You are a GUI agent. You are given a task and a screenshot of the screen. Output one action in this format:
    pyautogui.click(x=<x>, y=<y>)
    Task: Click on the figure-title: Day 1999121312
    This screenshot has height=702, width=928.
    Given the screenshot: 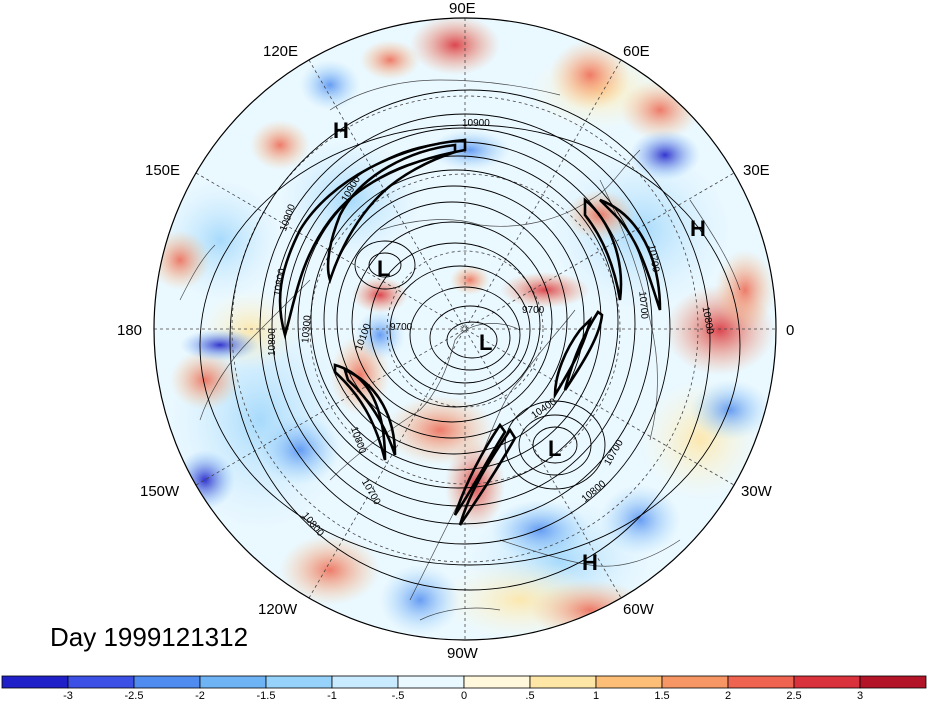 What is the action you would take?
    pyautogui.click(x=149, y=637)
    